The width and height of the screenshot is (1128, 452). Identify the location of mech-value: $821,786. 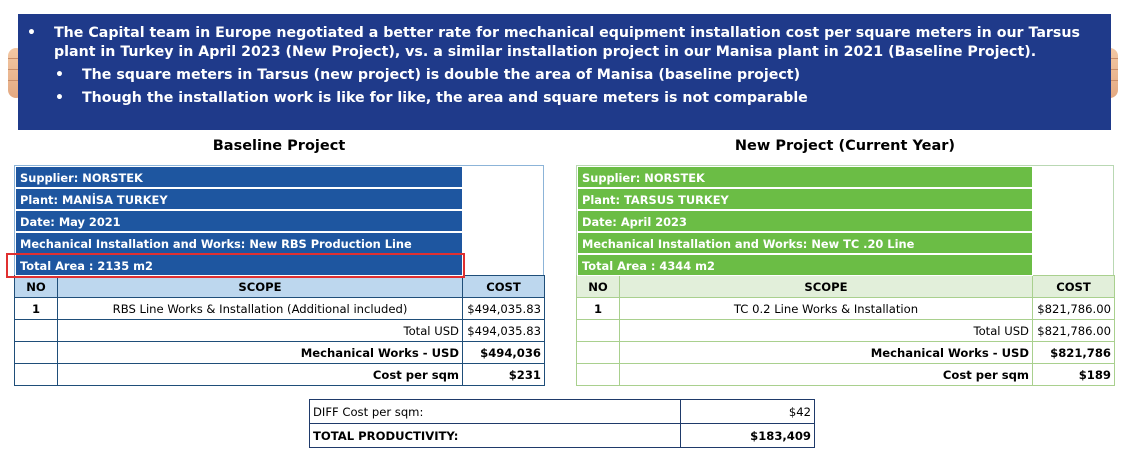
(1073, 352).